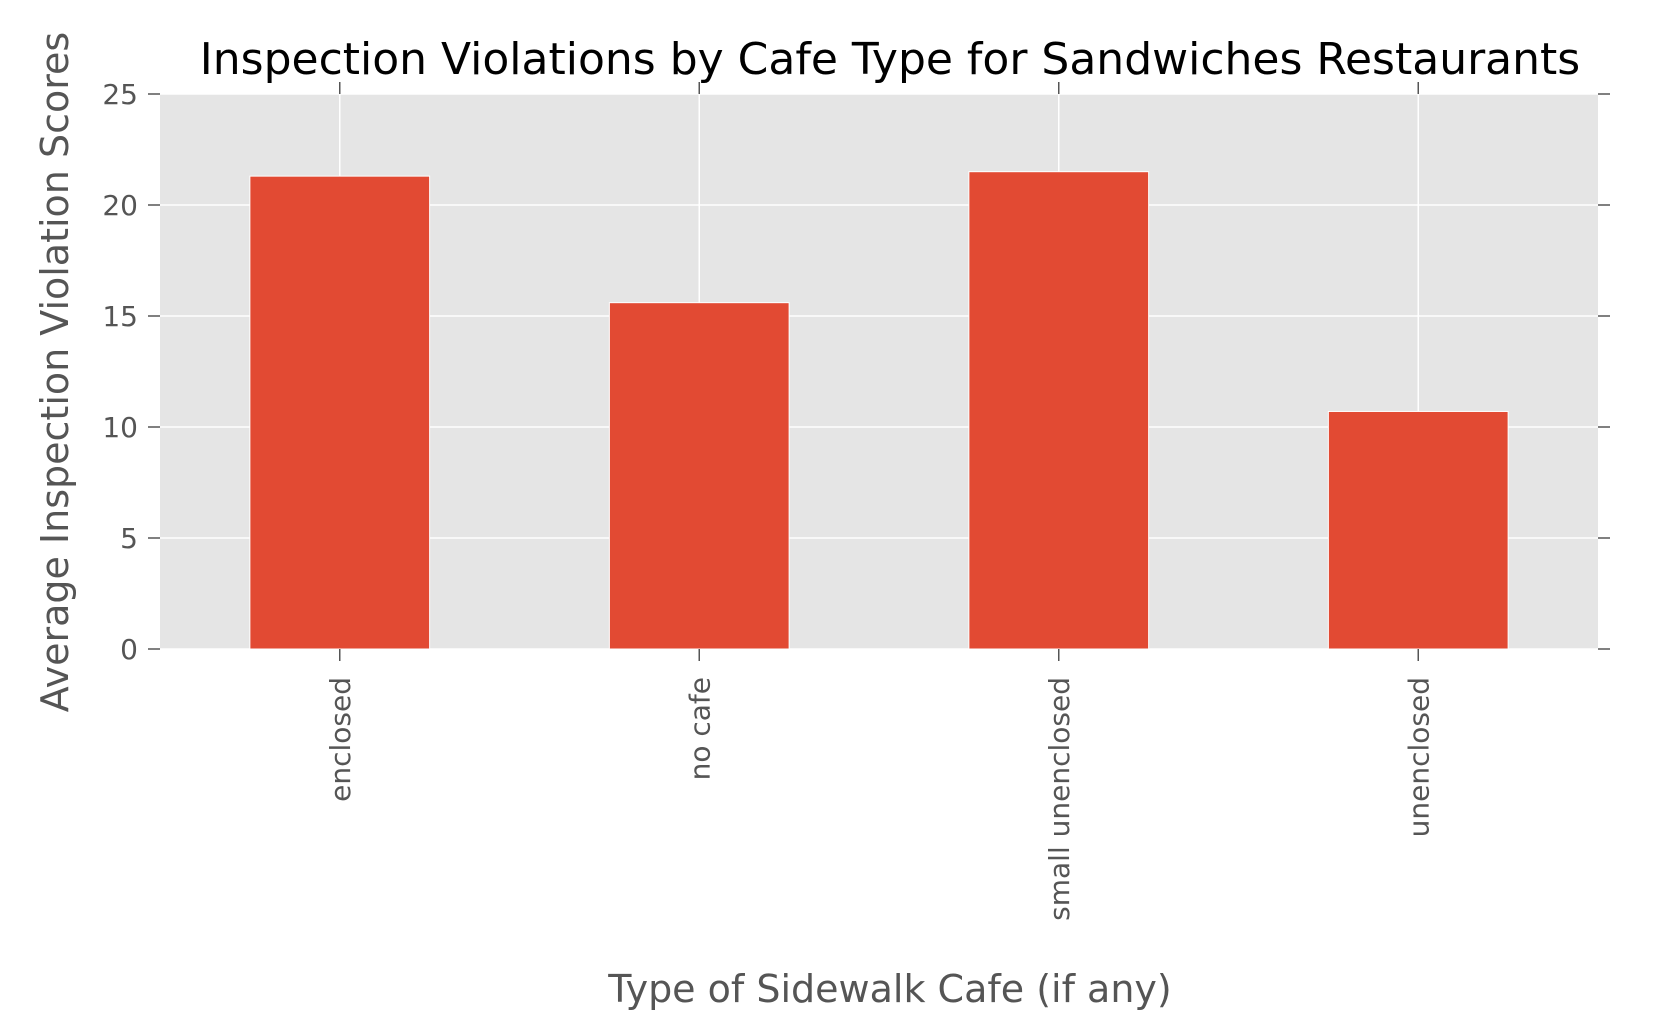  I want to click on y-tick-label: 10, so click(120, 427).